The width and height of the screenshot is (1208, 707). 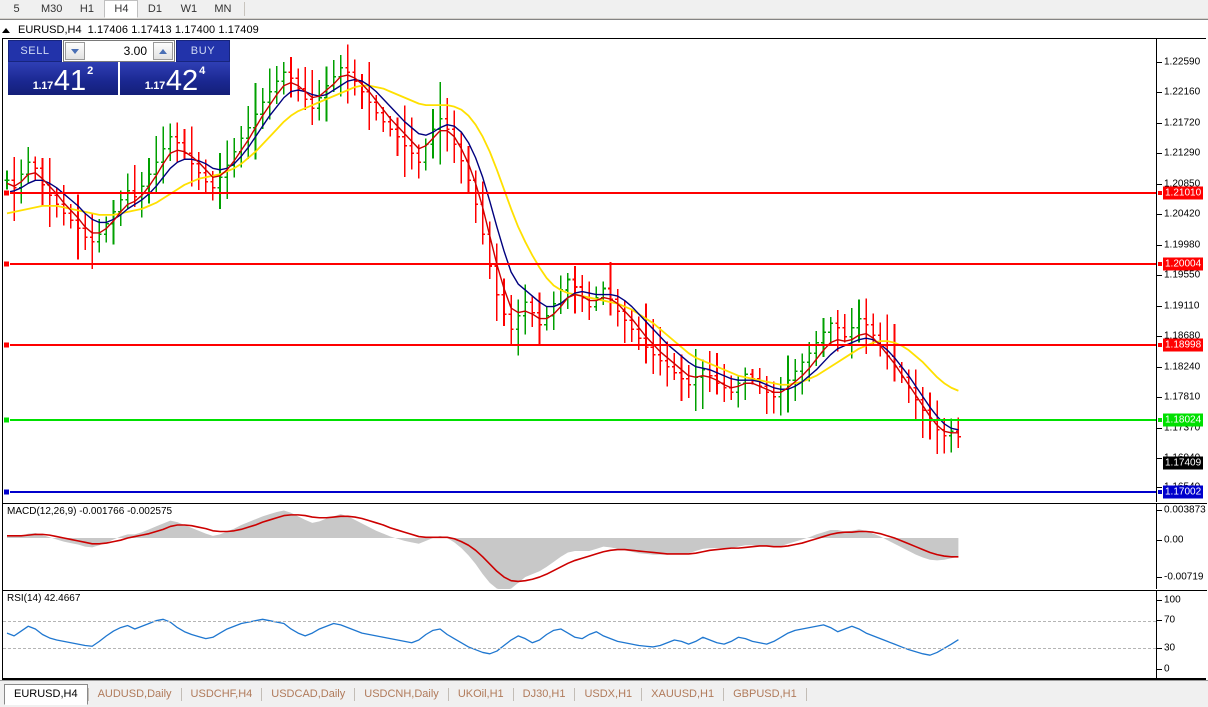 I want to click on rsi-axis-label: 70, so click(x=1170, y=620).